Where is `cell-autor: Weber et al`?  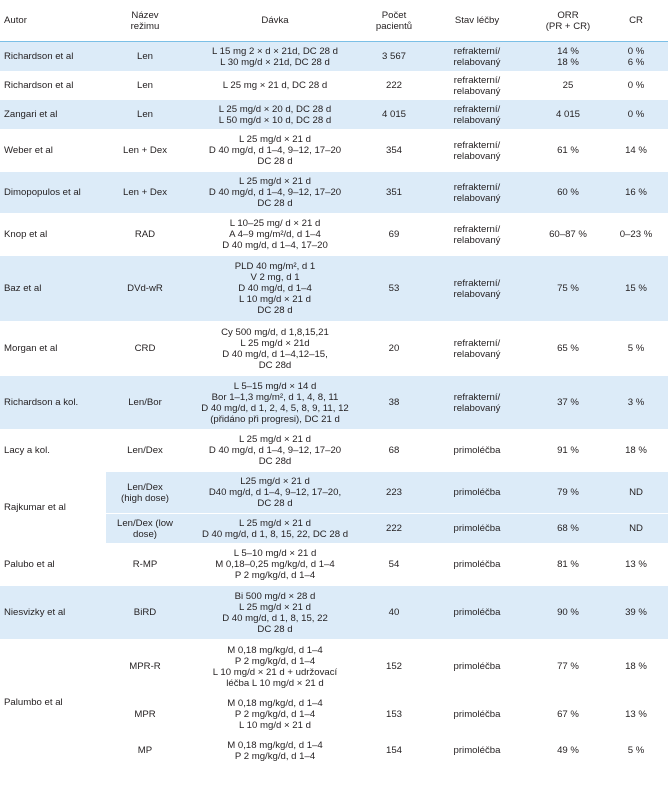 cell-autor: Weber et al is located at coordinates (53, 150).